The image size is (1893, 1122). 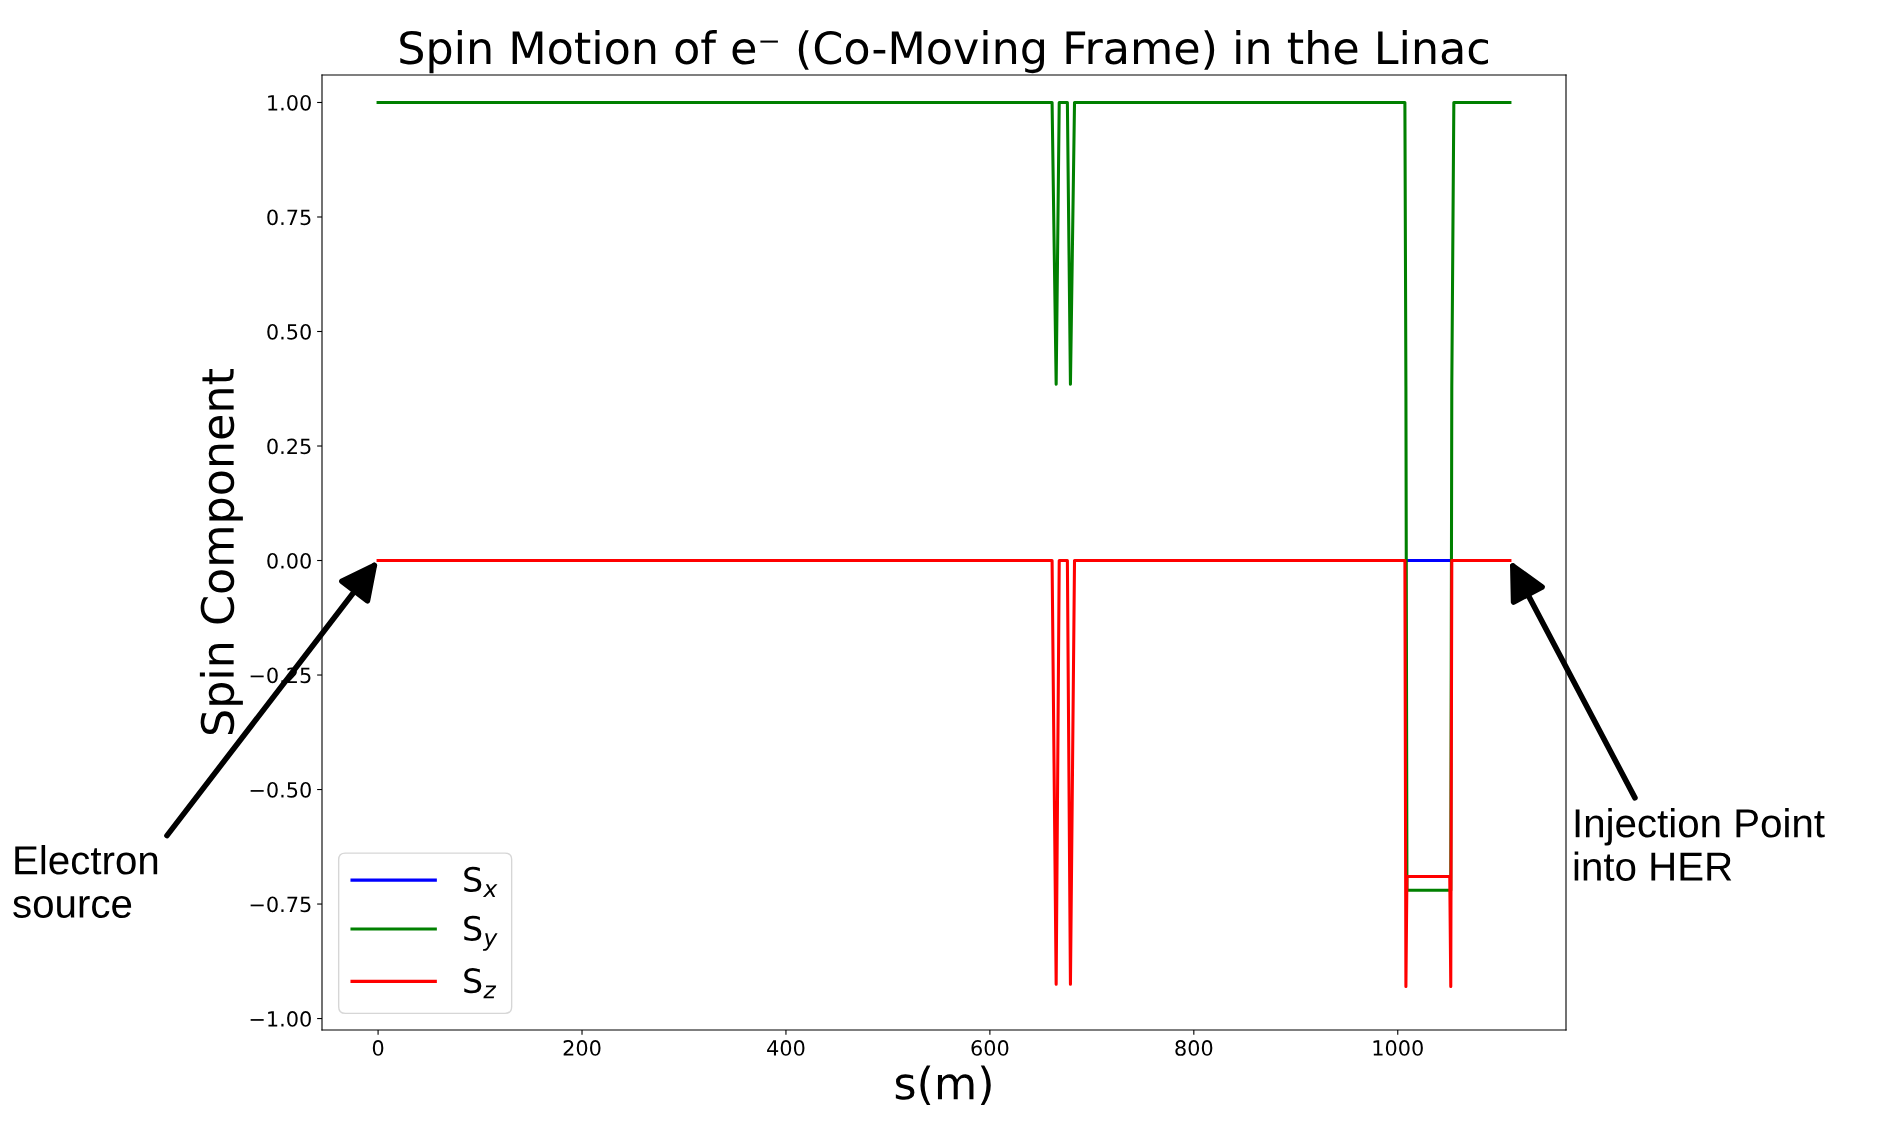 What do you see at coordinates (289, 446) in the screenshot?
I see `y-tick-label: 0.25` at bounding box center [289, 446].